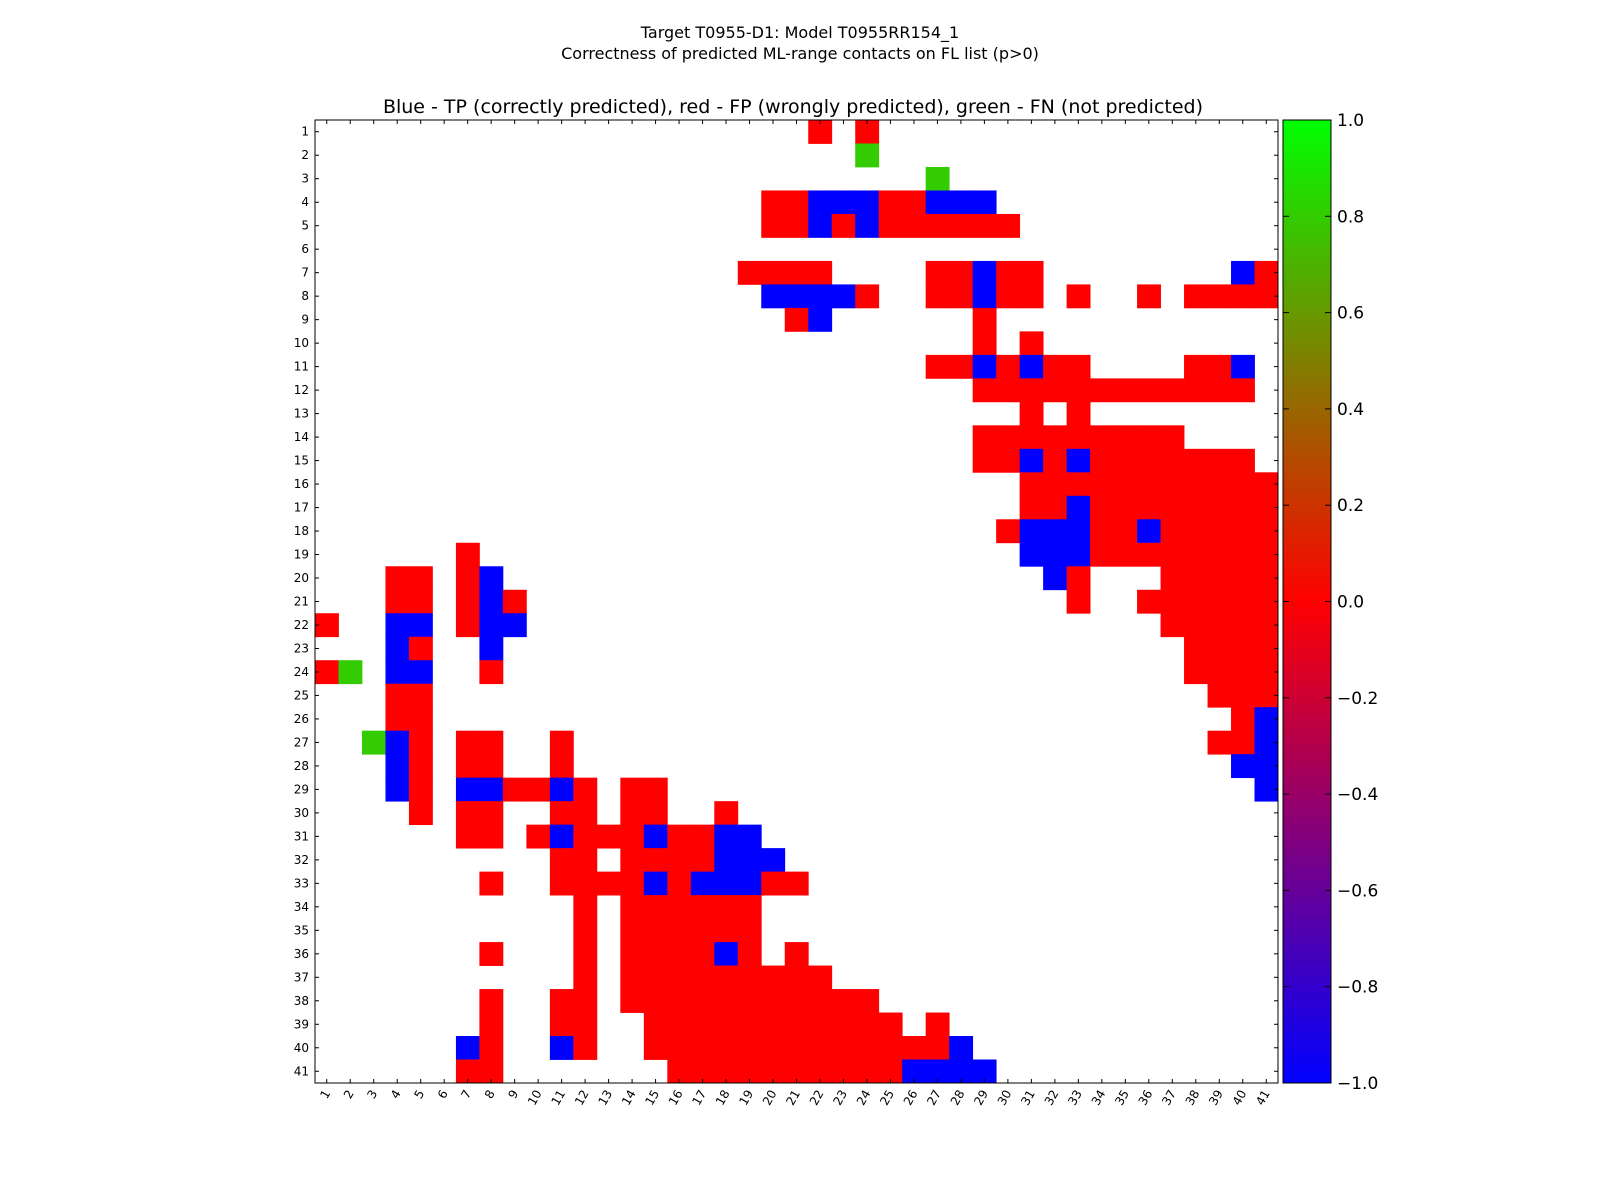 This screenshot has width=1600, height=1200. I want to click on y-tick-label: 4, so click(305, 202).